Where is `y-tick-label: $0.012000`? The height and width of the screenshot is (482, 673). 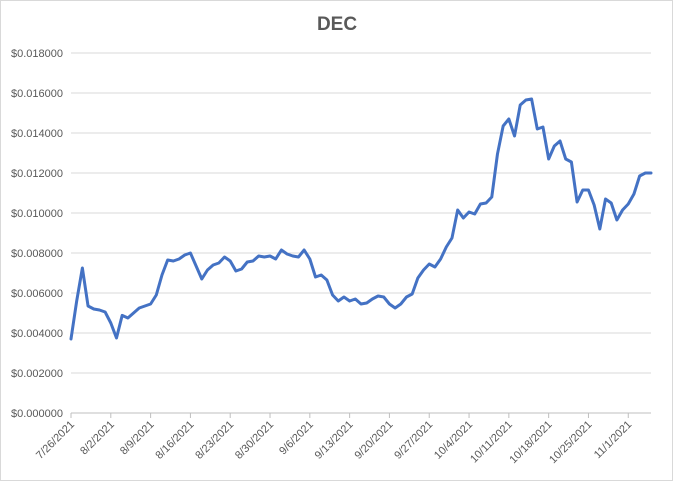 y-tick-label: $0.012000 is located at coordinates (37, 174).